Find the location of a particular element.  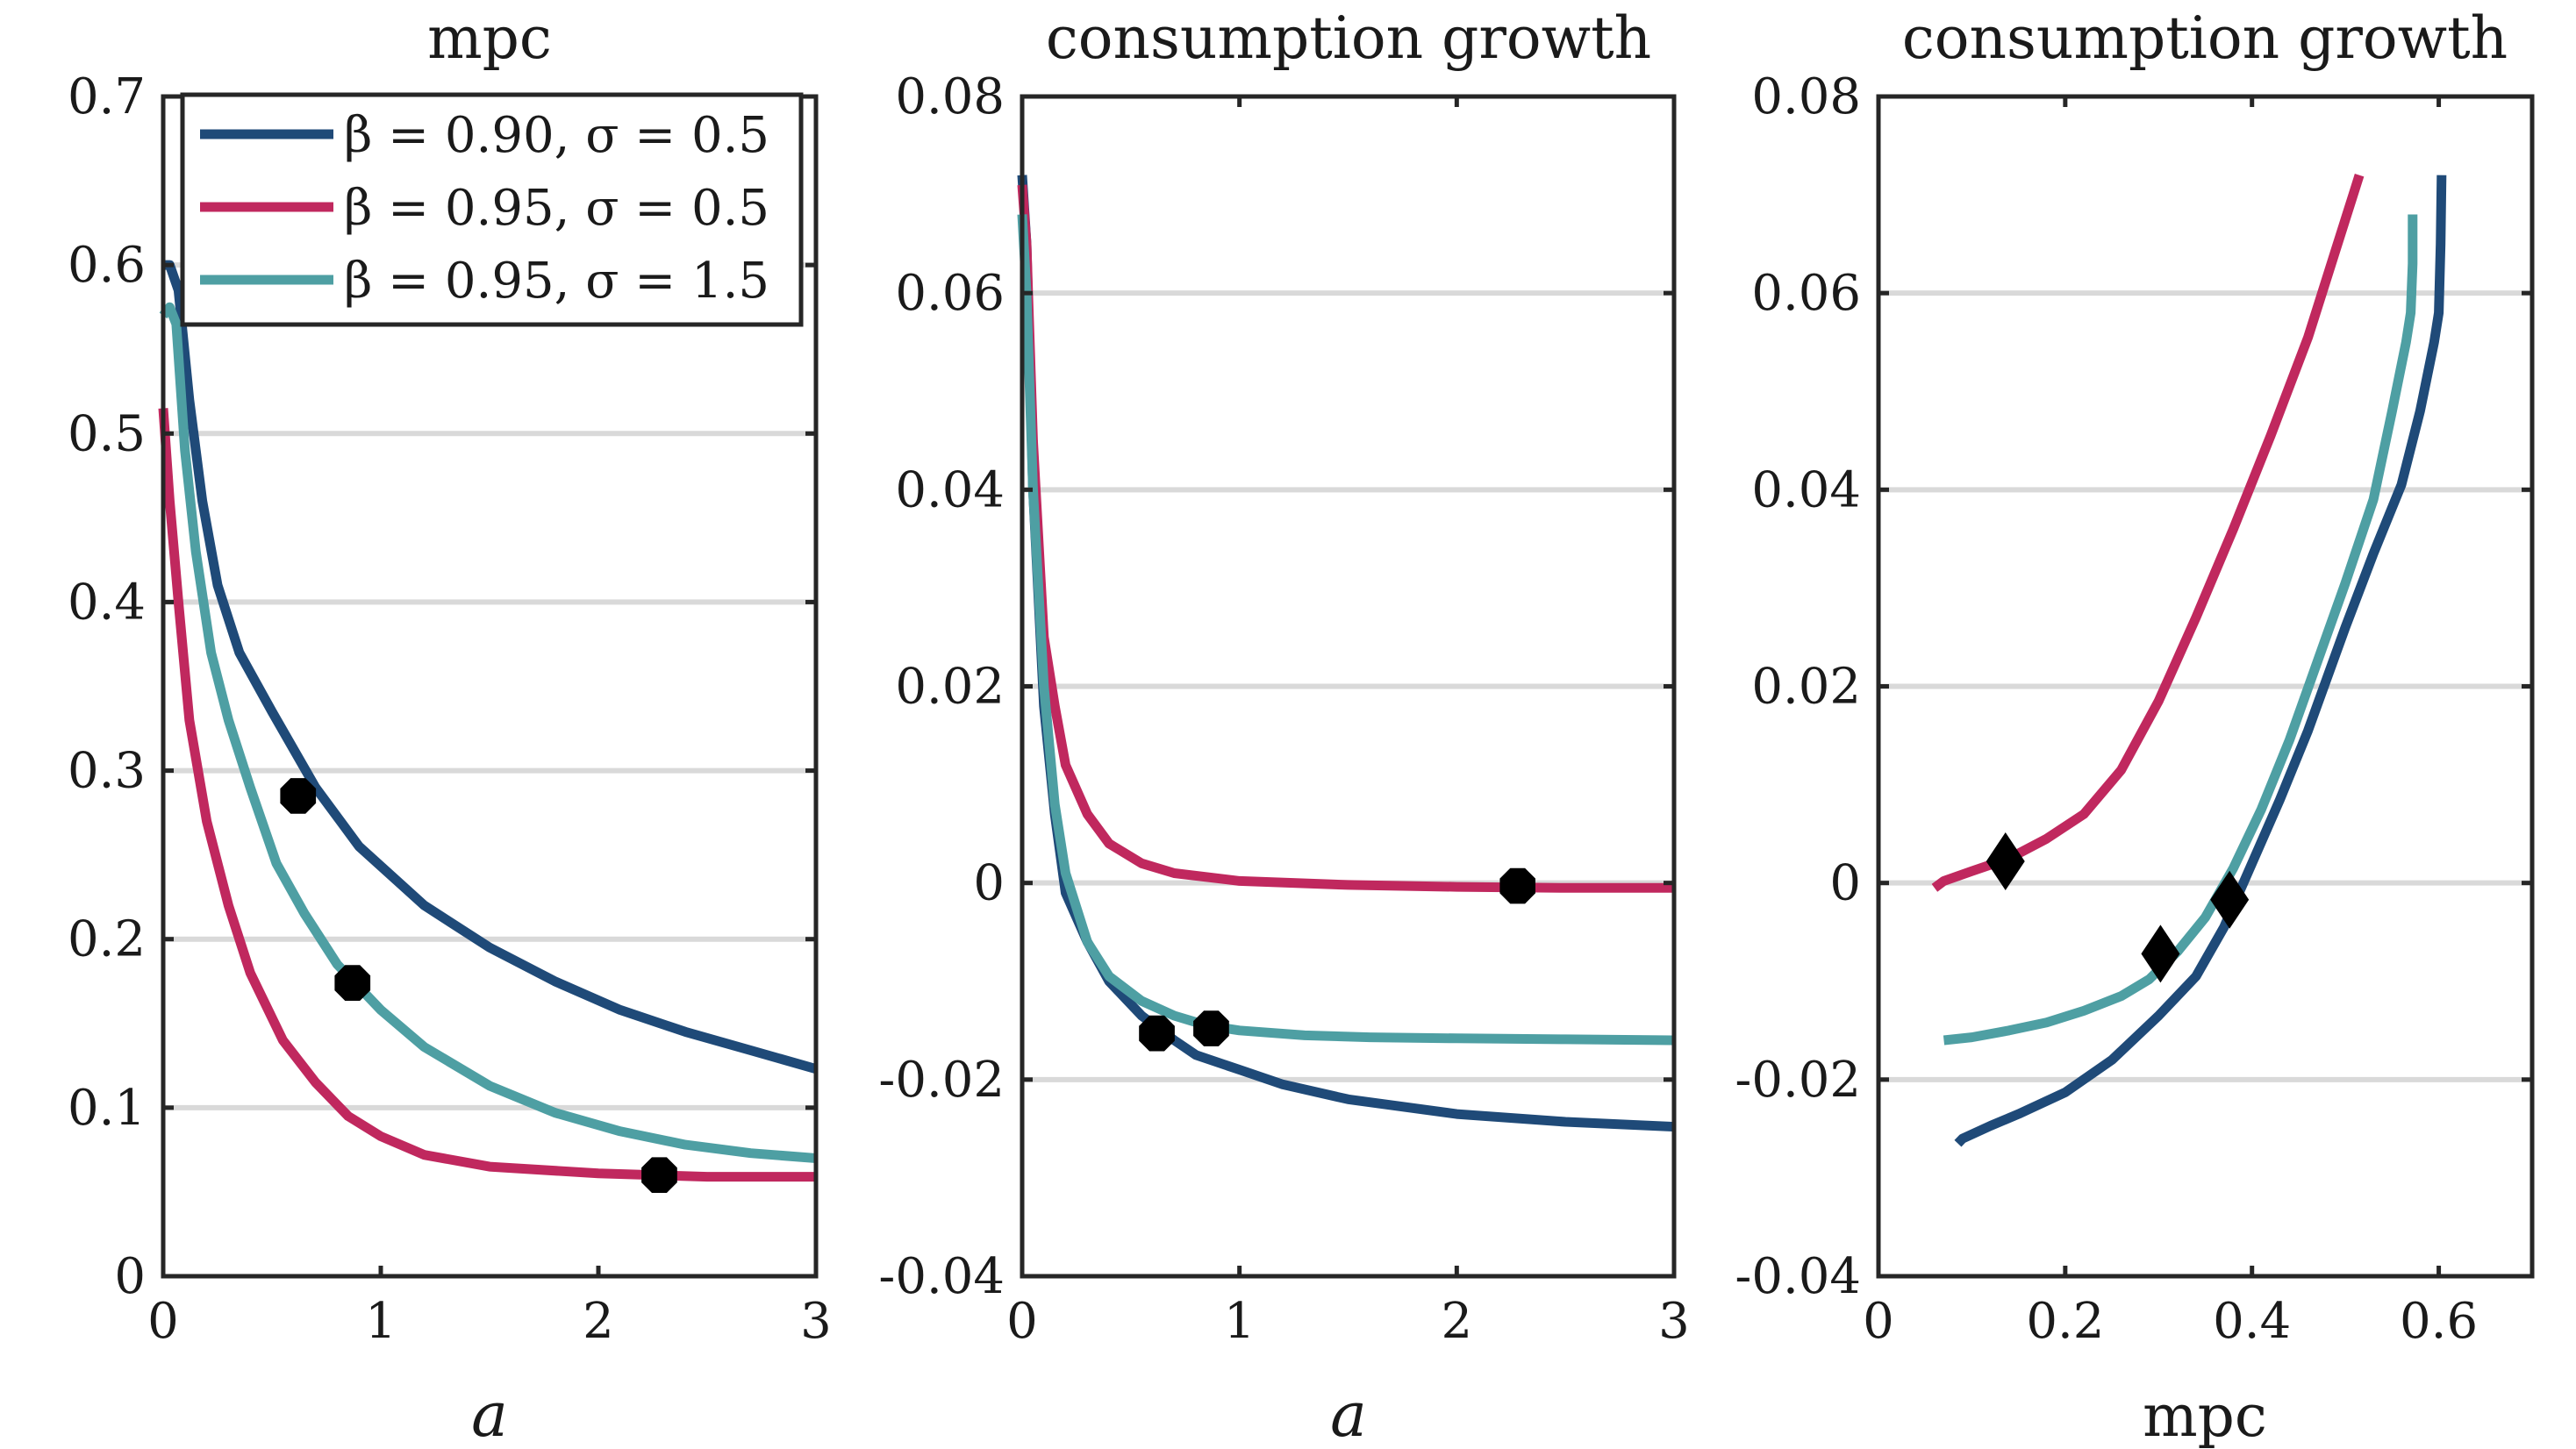

y-tick-label: 0.3 is located at coordinates (107, 771).